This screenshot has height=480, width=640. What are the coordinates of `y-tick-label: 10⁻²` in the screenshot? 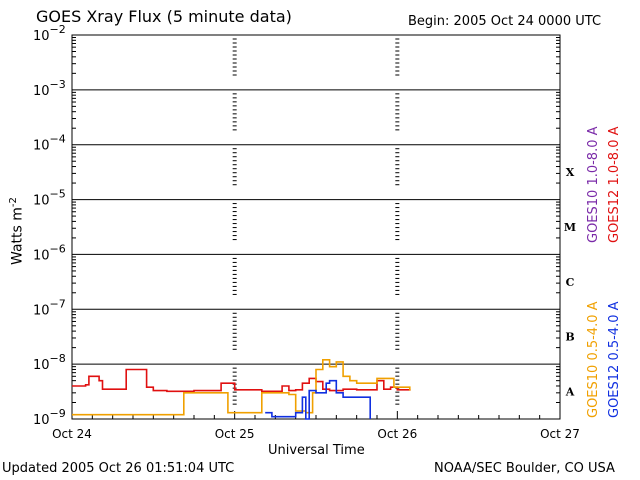 It's located at (49, 33).